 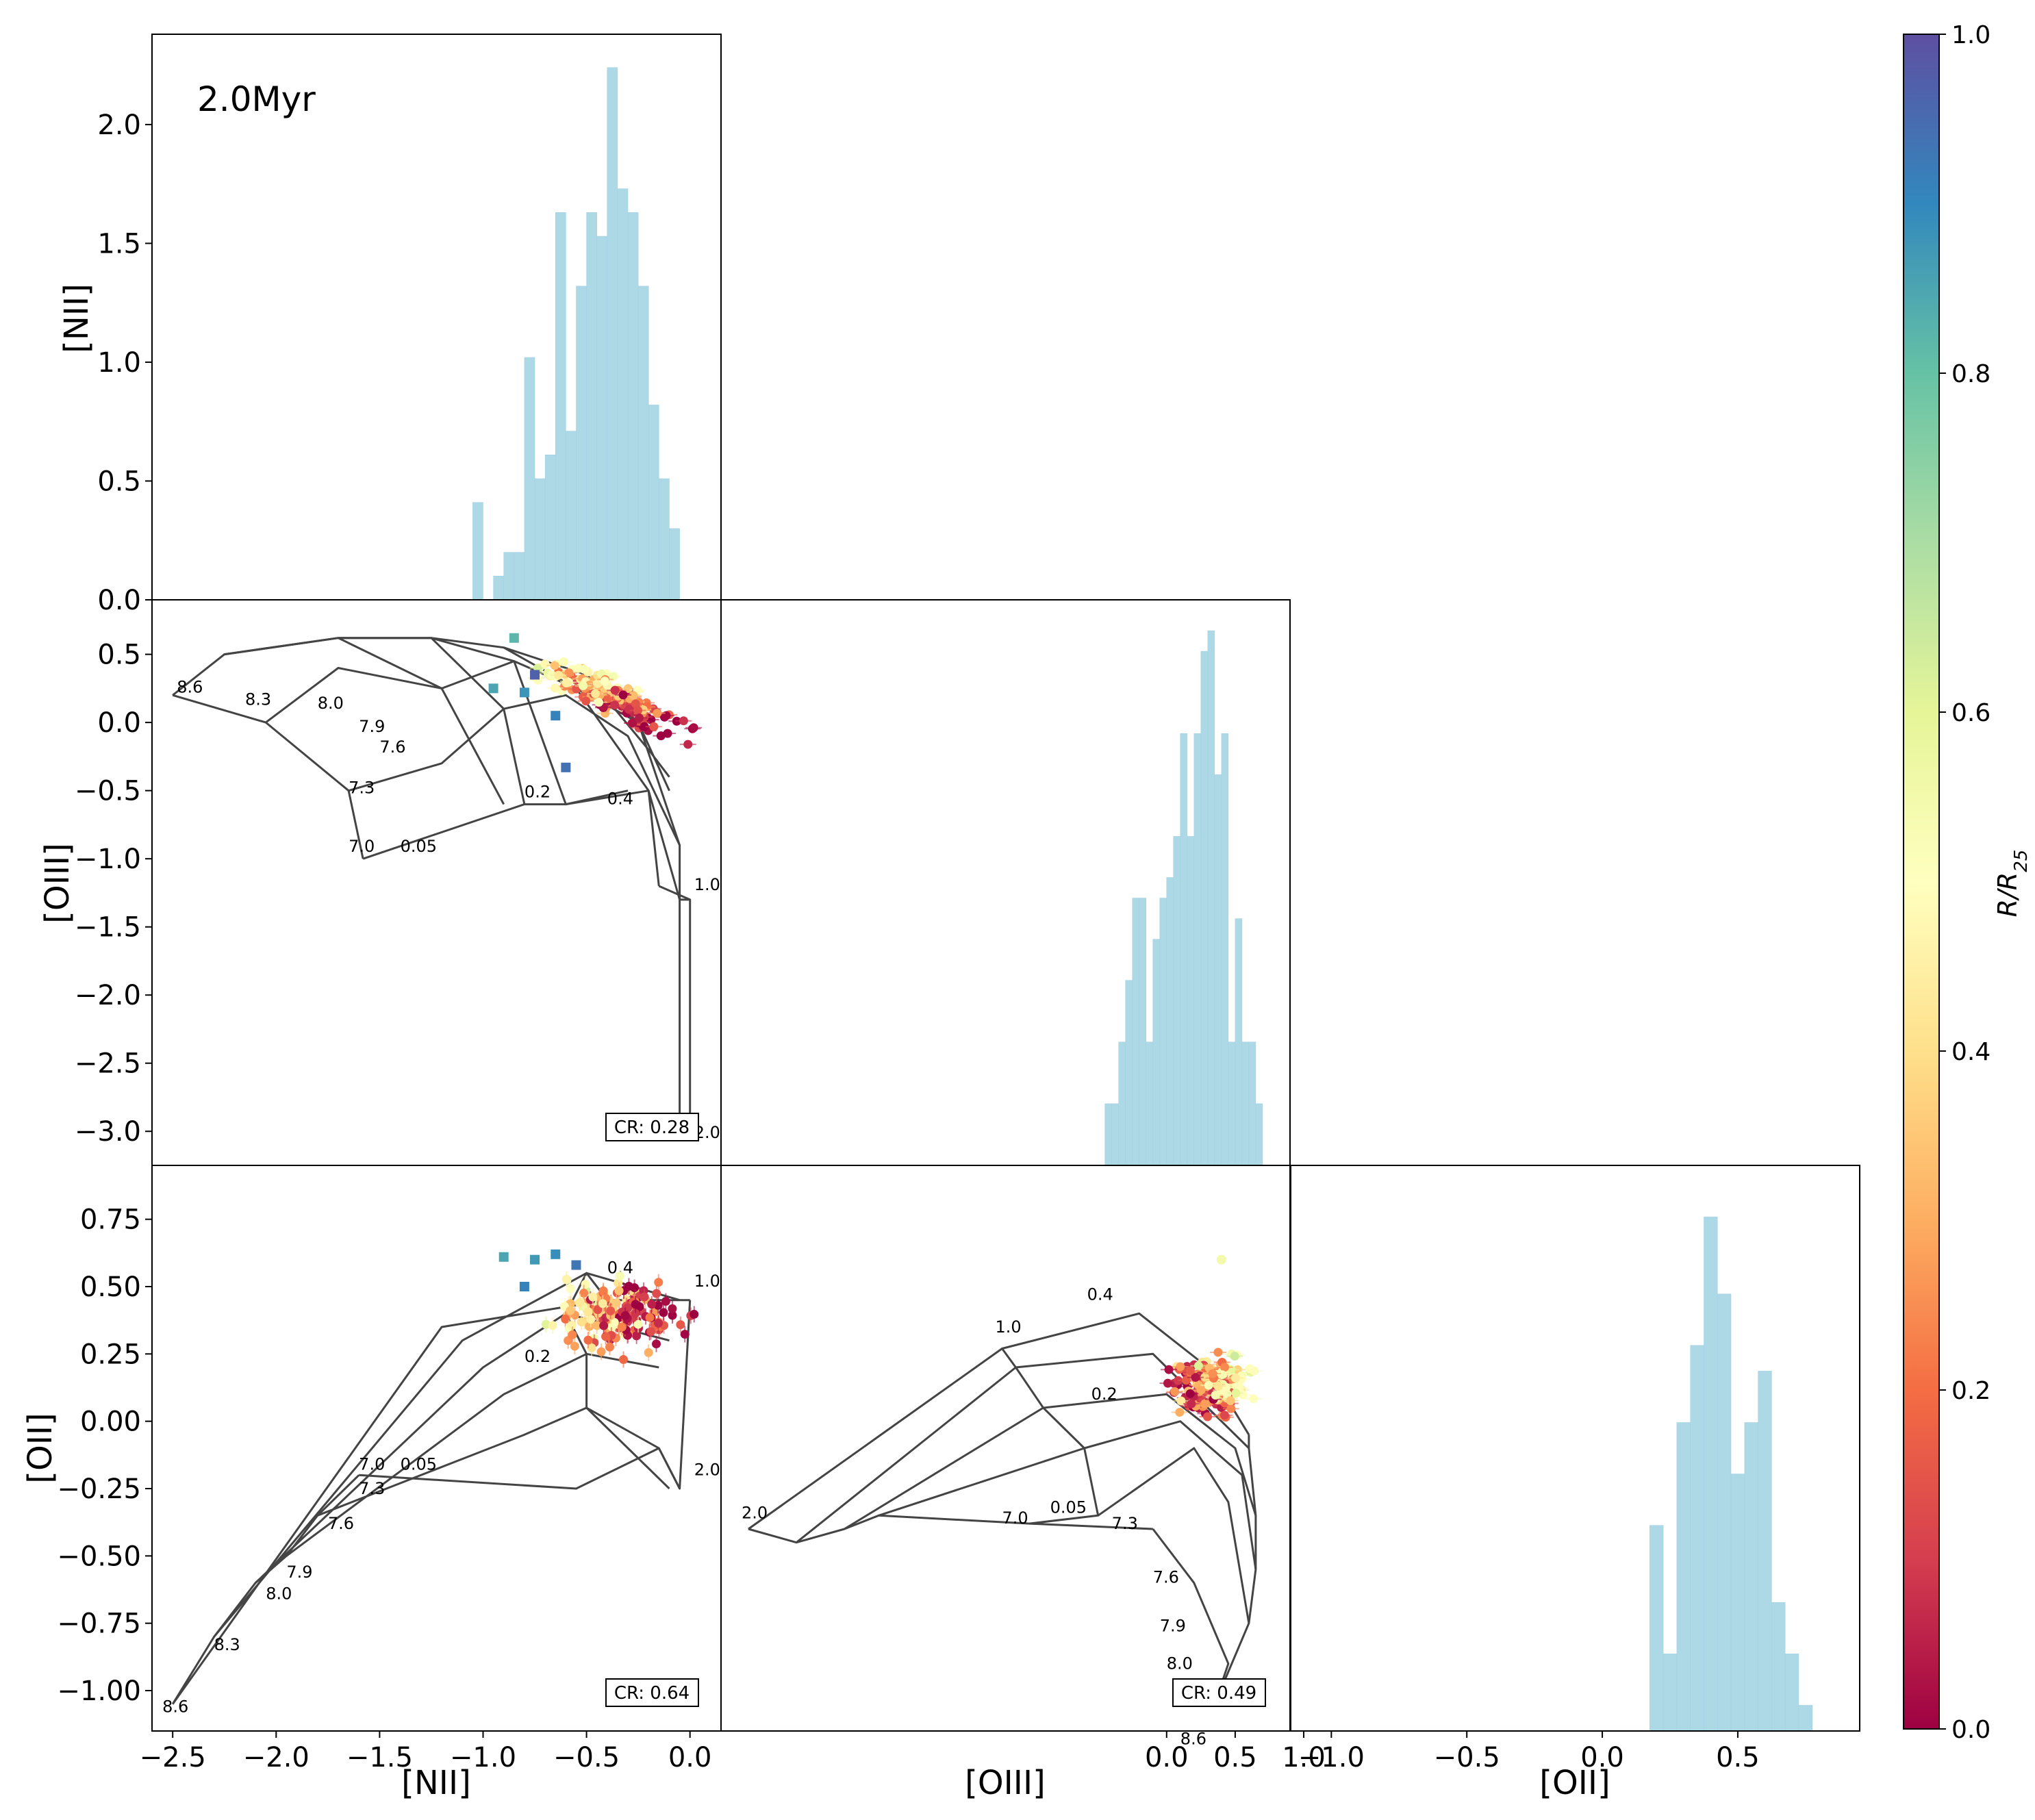 I want to click on colorbar-tick-label: 0.2, so click(x=1970, y=1391).